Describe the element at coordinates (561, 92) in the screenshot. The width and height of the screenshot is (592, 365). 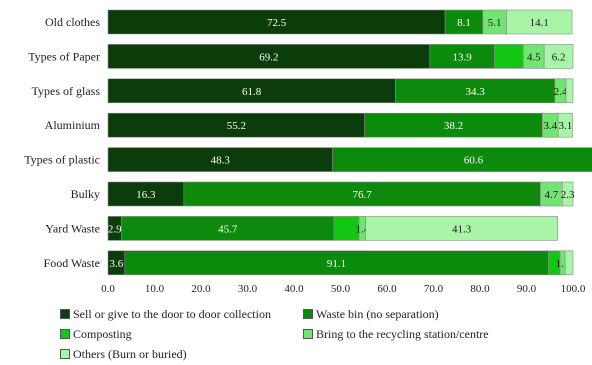
I see `data-label: 2.4` at that location.